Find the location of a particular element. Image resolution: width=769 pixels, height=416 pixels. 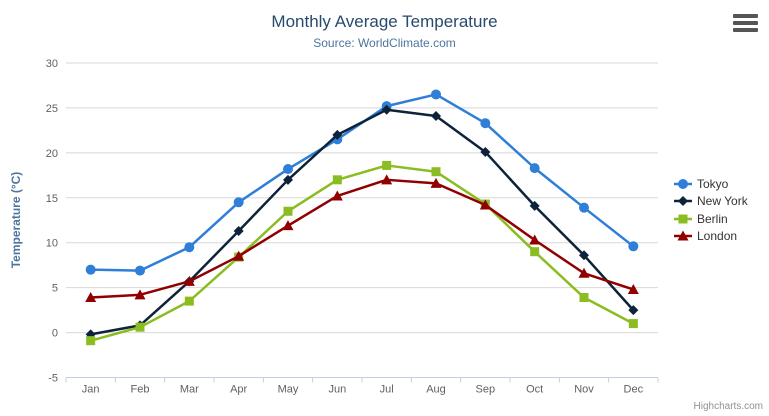

legend-marker-diamond-icon is located at coordinates (683, 201).